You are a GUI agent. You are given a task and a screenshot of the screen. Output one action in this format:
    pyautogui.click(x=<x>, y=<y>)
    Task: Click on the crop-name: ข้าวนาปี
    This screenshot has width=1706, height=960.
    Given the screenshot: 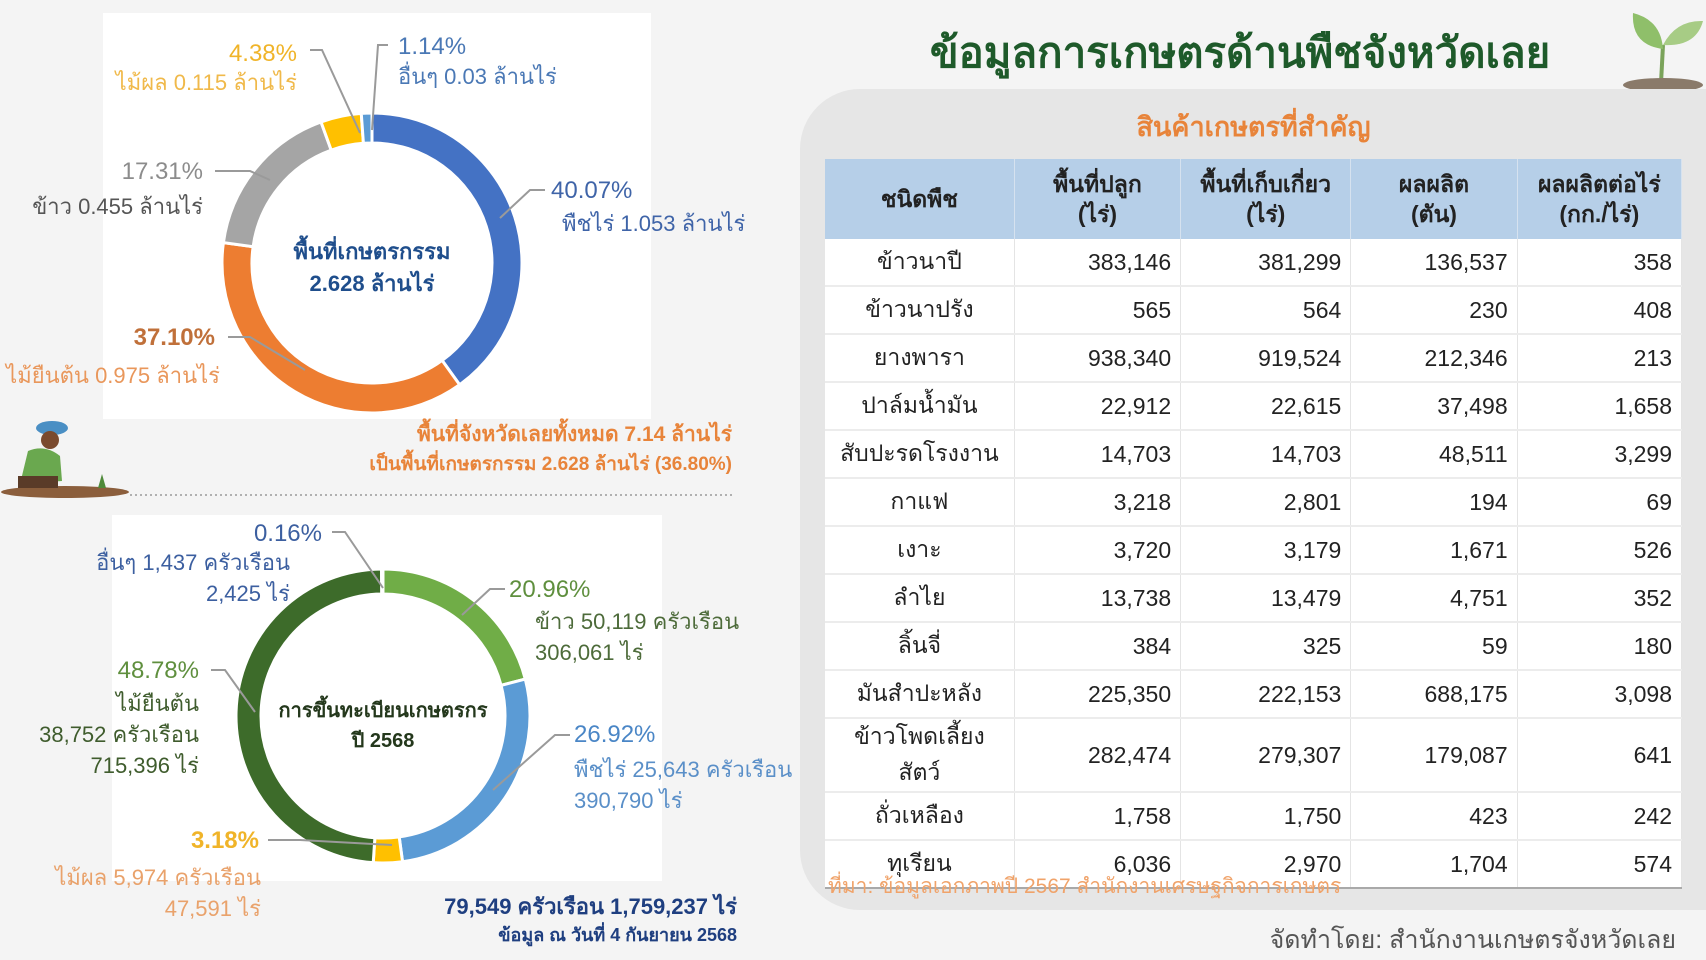 What is the action you would take?
    pyautogui.click(x=920, y=263)
    